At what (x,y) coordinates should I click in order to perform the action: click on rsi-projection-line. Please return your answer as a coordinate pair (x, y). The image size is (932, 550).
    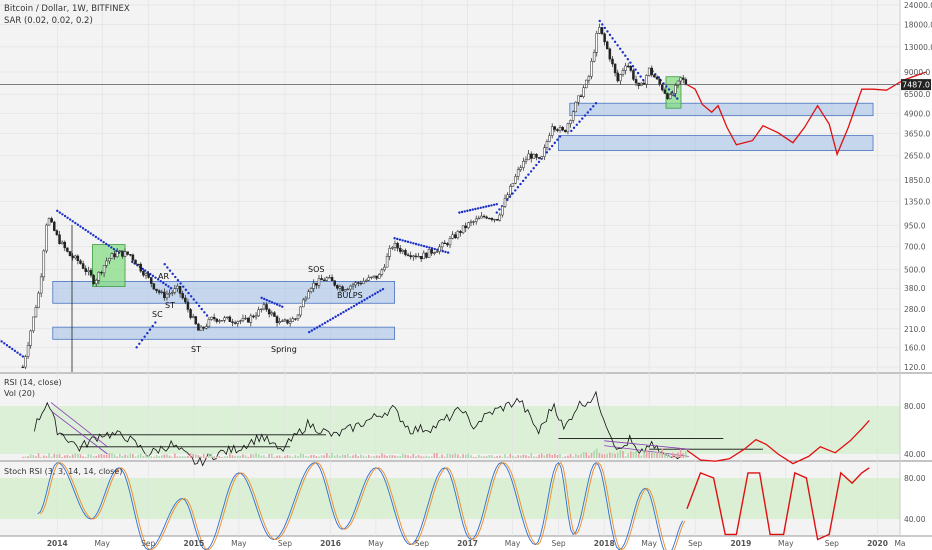
    Looking at the image, I should click on (778, 442).